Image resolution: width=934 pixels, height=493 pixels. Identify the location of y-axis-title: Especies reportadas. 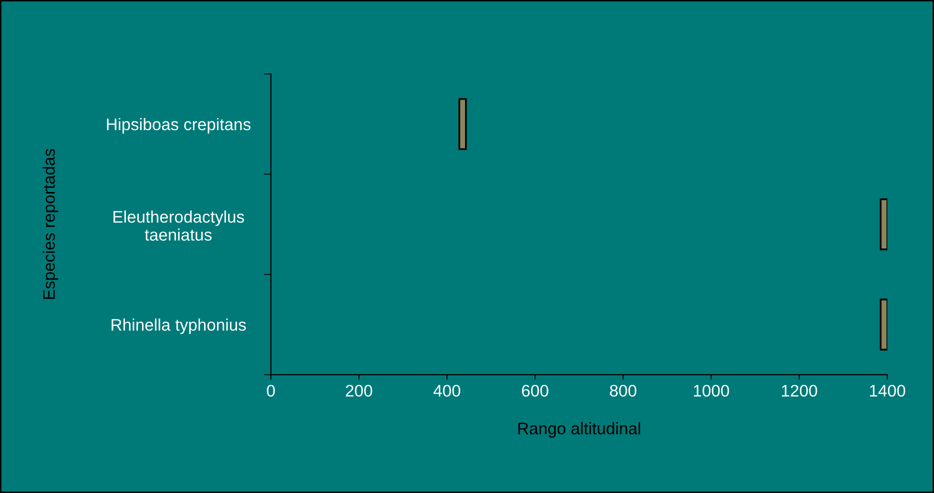
(50, 223).